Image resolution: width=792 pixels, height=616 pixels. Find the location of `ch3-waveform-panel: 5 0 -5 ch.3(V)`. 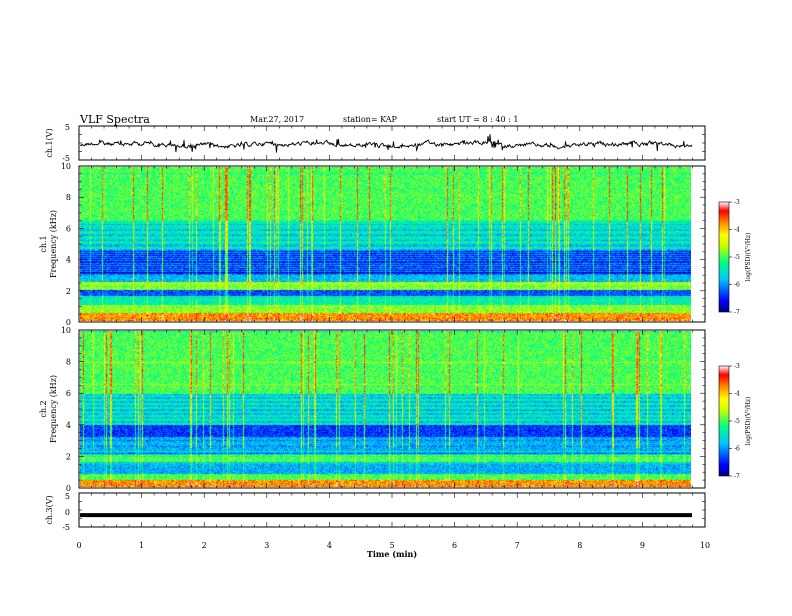

ch3-waveform-panel: 5 0 -5 ch.3(V) is located at coordinates (375, 512).